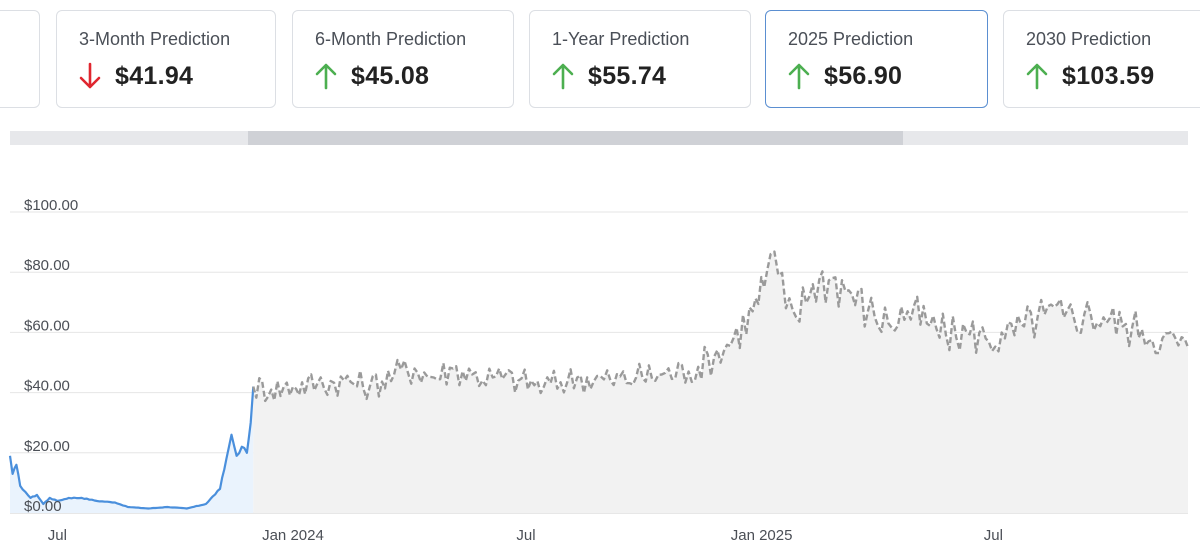 Image resolution: width=1200 pixels, height=556 pixels. What do you see at coordinates (1108, 75) in the screenshot?
I see `prediction-card-value: $103.59` at bounding box center [1108, 75].